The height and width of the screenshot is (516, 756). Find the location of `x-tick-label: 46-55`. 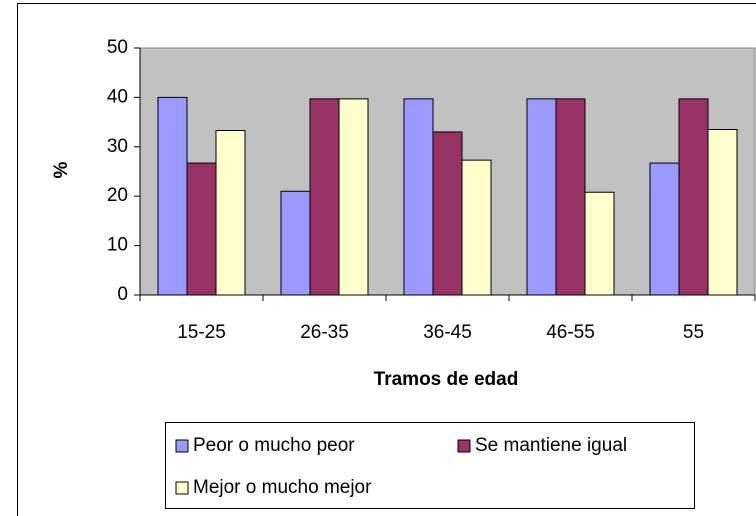

x-tick-label: 46-55 is located at coordinates (570, 332).